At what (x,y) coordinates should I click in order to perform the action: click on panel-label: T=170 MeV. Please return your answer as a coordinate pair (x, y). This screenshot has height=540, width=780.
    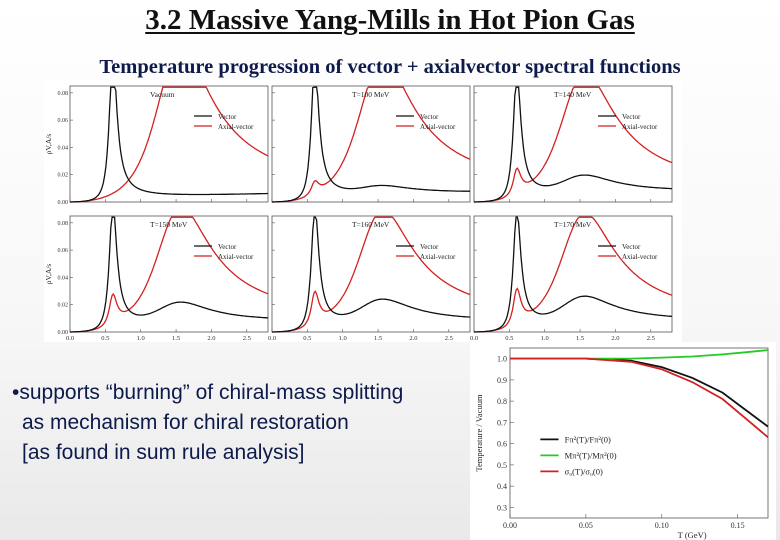
    Looking at the image, I should click on (573, 224).